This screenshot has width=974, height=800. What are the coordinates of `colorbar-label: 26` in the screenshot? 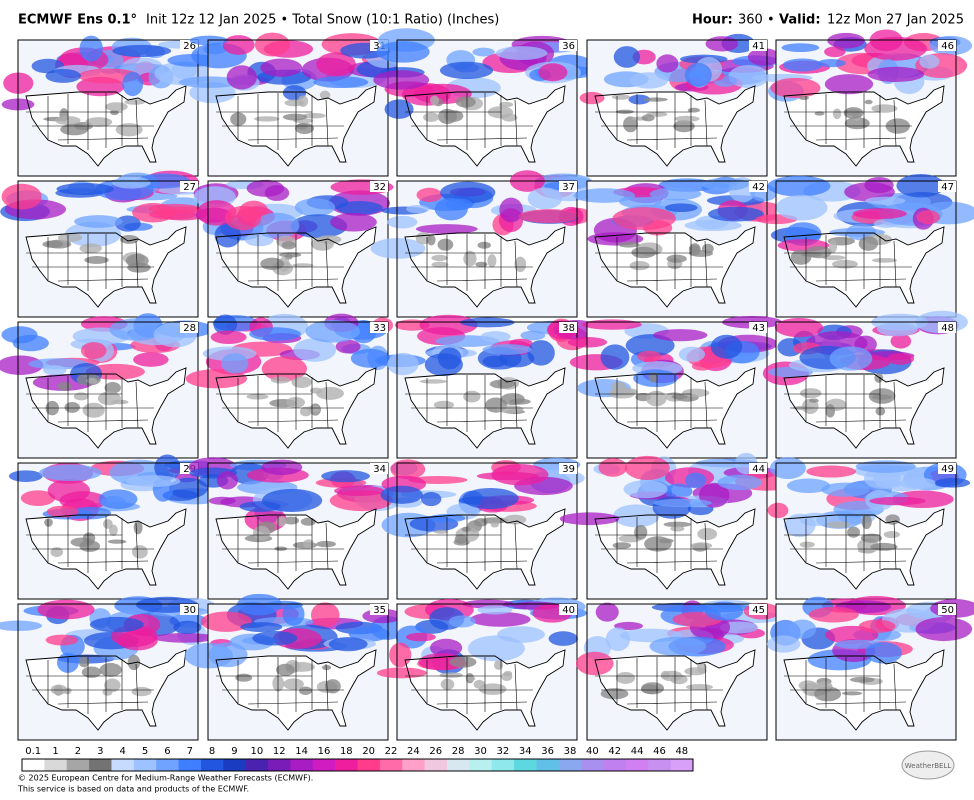 It's located at (435, 751).